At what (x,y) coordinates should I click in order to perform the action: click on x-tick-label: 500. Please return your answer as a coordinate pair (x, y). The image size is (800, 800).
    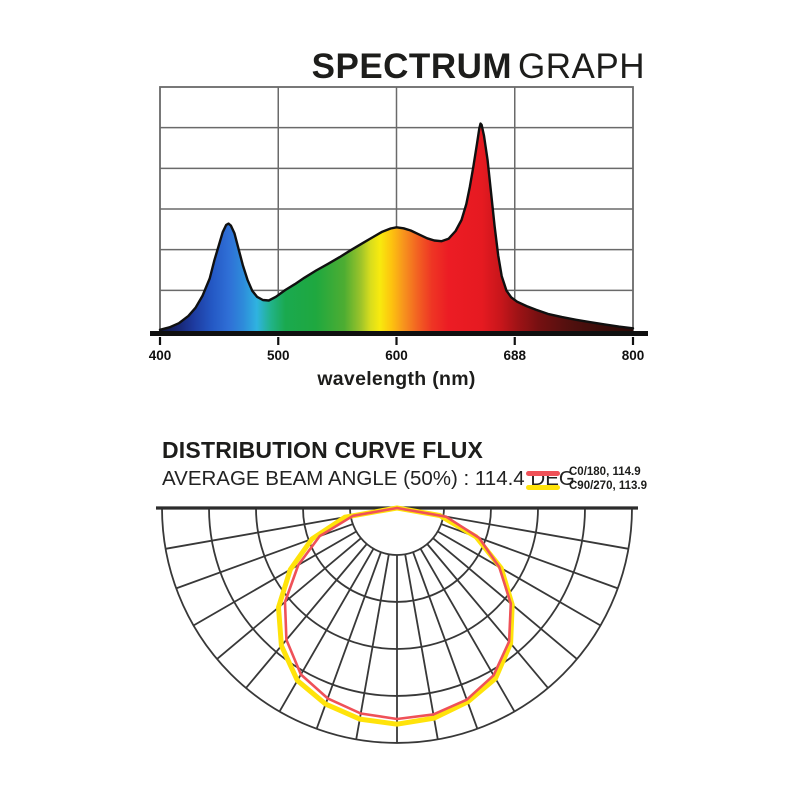
    Looking at the image, I should click on (278, 355).